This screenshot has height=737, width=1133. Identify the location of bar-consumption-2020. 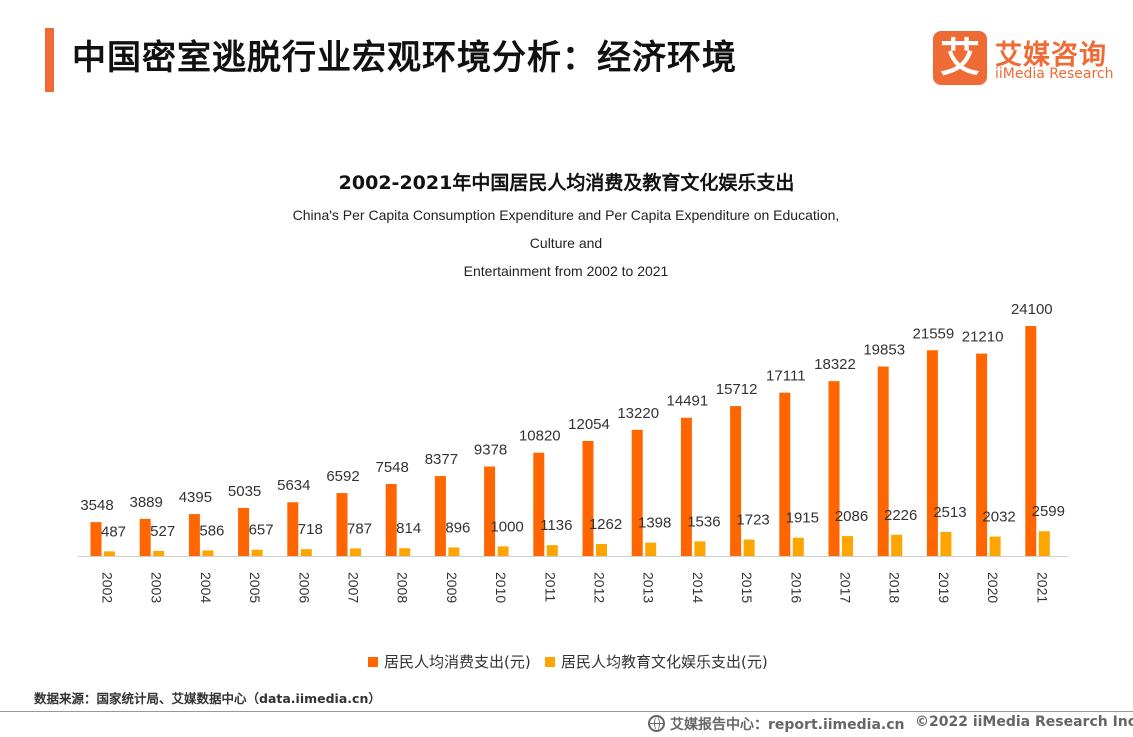
(982, 454).